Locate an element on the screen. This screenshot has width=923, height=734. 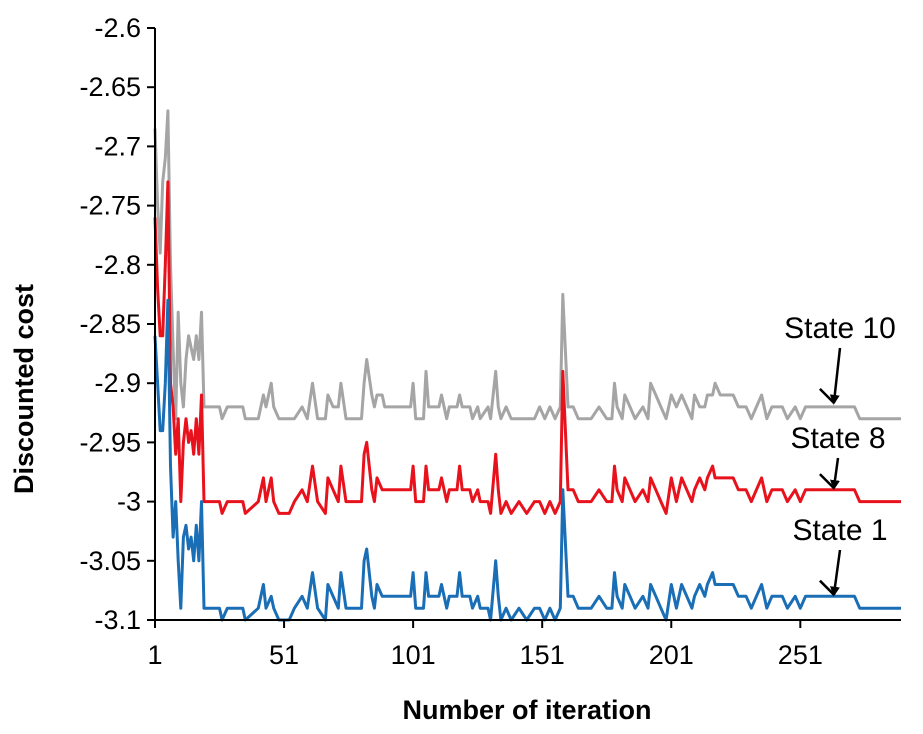
y-tick-label: -2.9 is located at coordinates (117, 383).